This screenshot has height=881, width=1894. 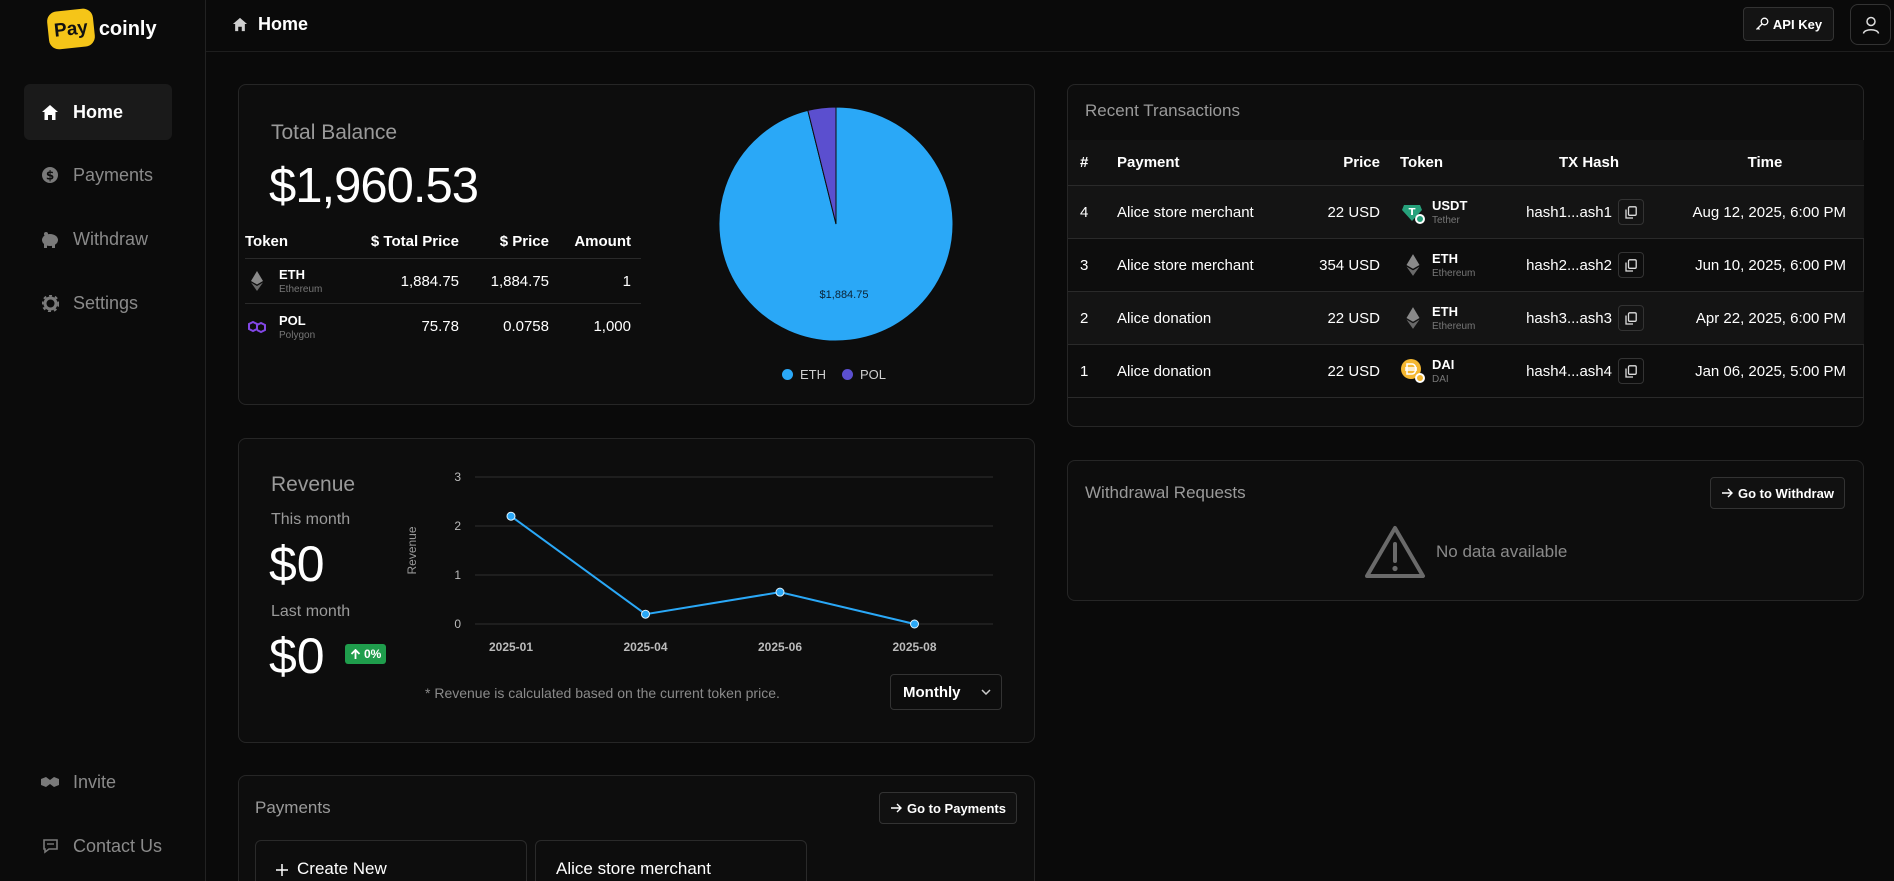 I want to click on sidebar-item-label: Home, so click(x=98, y=111).